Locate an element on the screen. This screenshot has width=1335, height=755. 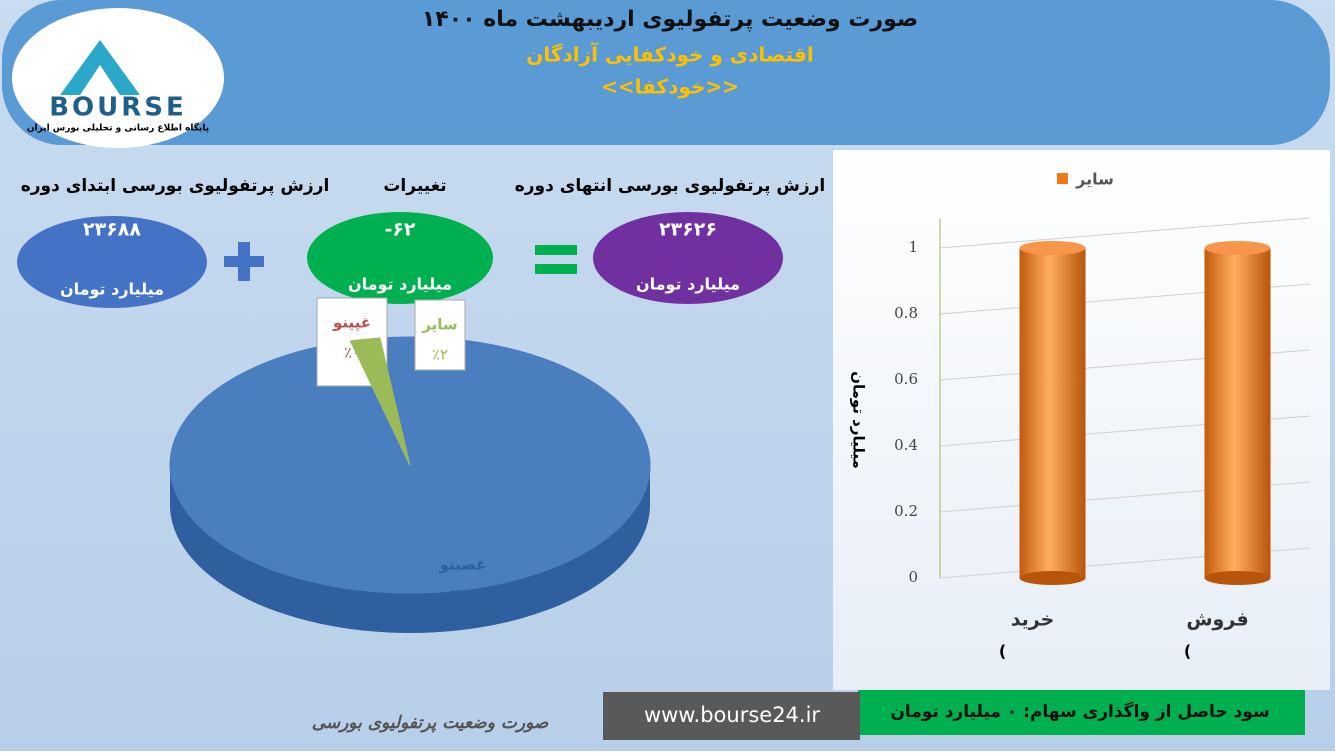
summary-value: ۲۳۶۲۶ is located at coordinates (688, 230).